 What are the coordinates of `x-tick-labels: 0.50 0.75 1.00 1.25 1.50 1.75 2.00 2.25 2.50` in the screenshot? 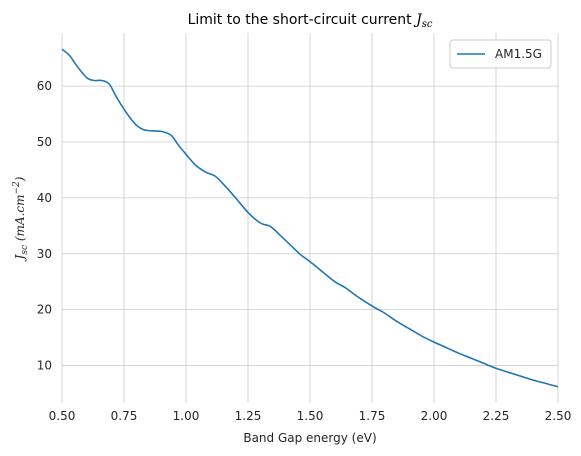 It's located at (310, 416).